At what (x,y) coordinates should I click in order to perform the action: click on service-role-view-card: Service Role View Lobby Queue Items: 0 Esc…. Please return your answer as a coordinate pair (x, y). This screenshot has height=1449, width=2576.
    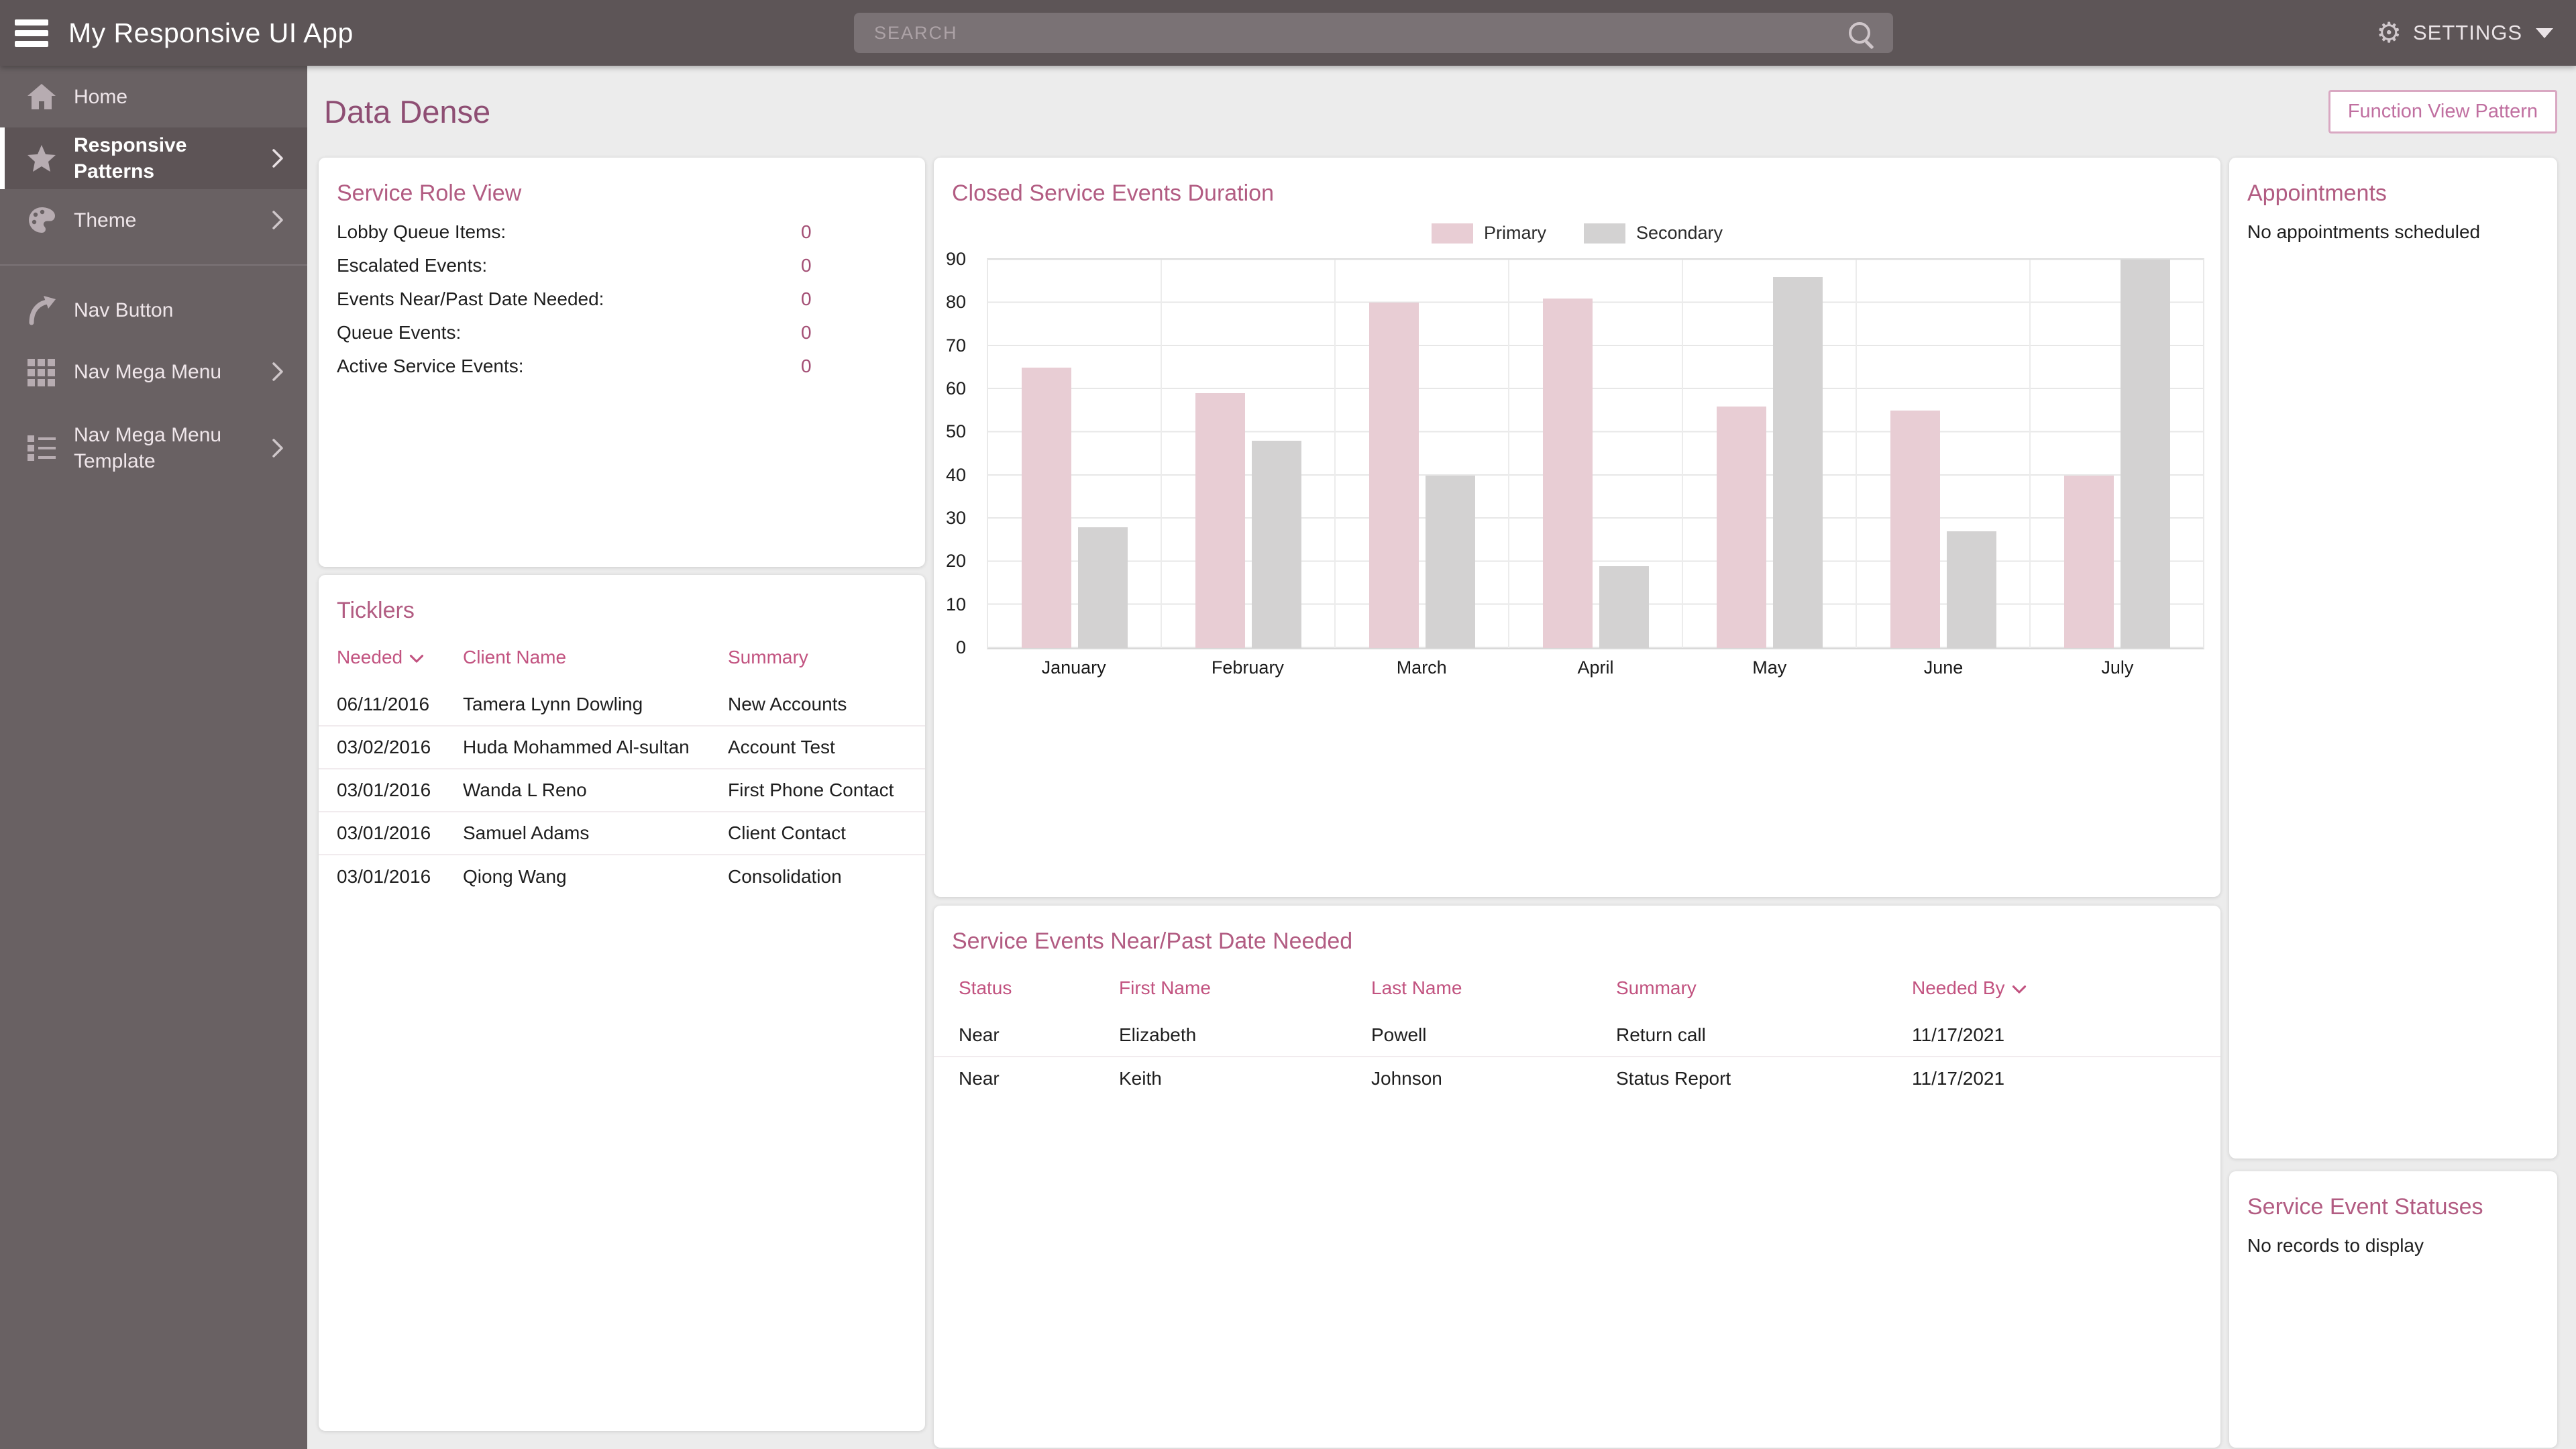
    Looking at the image, I should click on (622, 362).